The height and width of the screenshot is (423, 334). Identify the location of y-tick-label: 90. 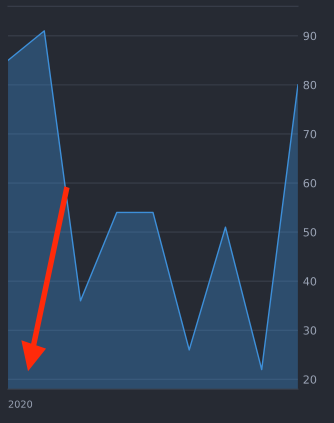
(309, 36).